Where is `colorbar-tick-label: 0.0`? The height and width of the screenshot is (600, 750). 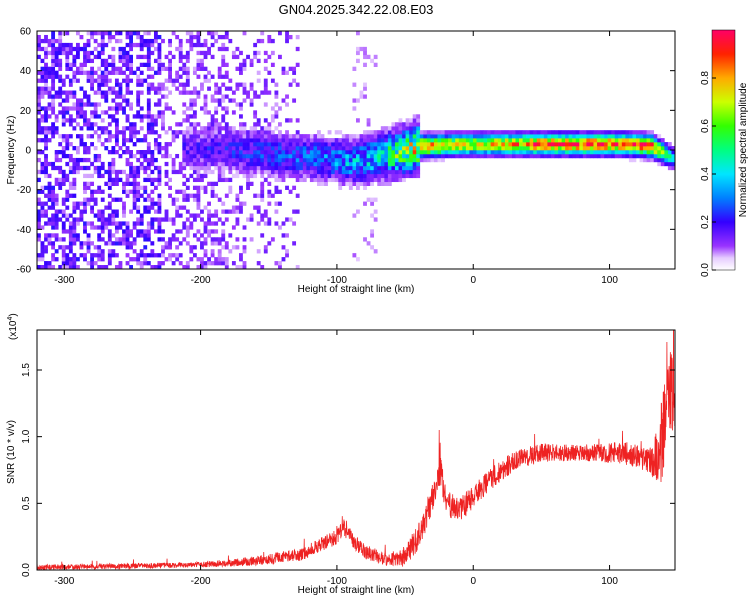 colorbar-tick-label: 0.0 is located at coordinates (705, 270).